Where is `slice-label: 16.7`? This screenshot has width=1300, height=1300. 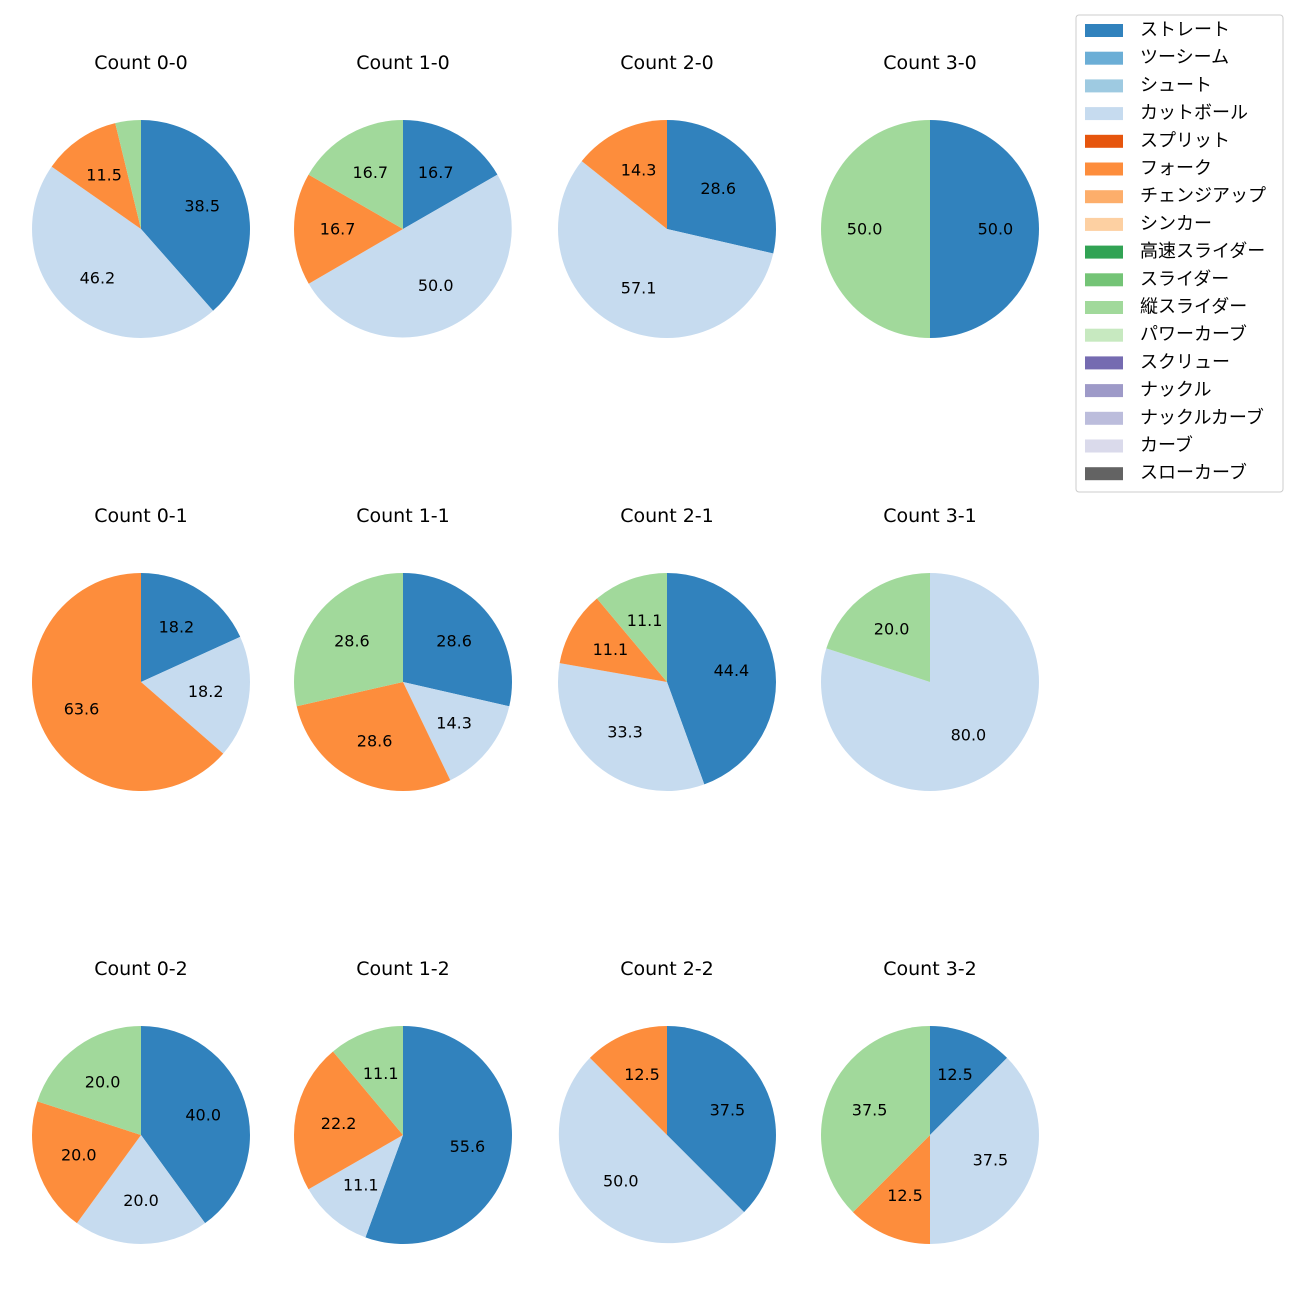
slice-label: 16.7 is located at coordinates (338, 229).